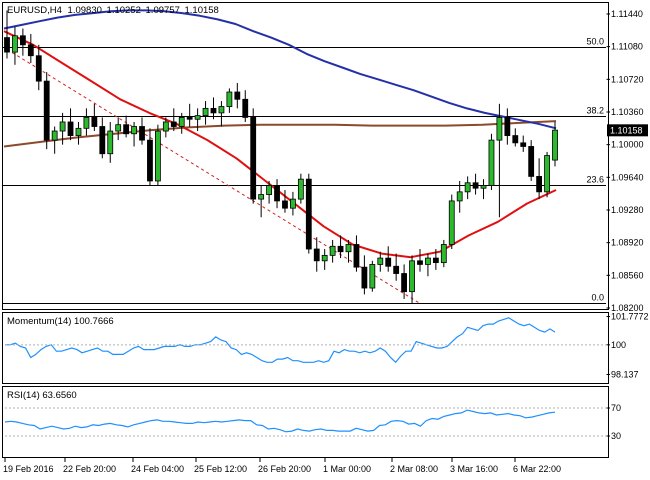  Describe the element at coordinates (305, 422) in the screenshot. I see `rsi-panel-frame` at that location.